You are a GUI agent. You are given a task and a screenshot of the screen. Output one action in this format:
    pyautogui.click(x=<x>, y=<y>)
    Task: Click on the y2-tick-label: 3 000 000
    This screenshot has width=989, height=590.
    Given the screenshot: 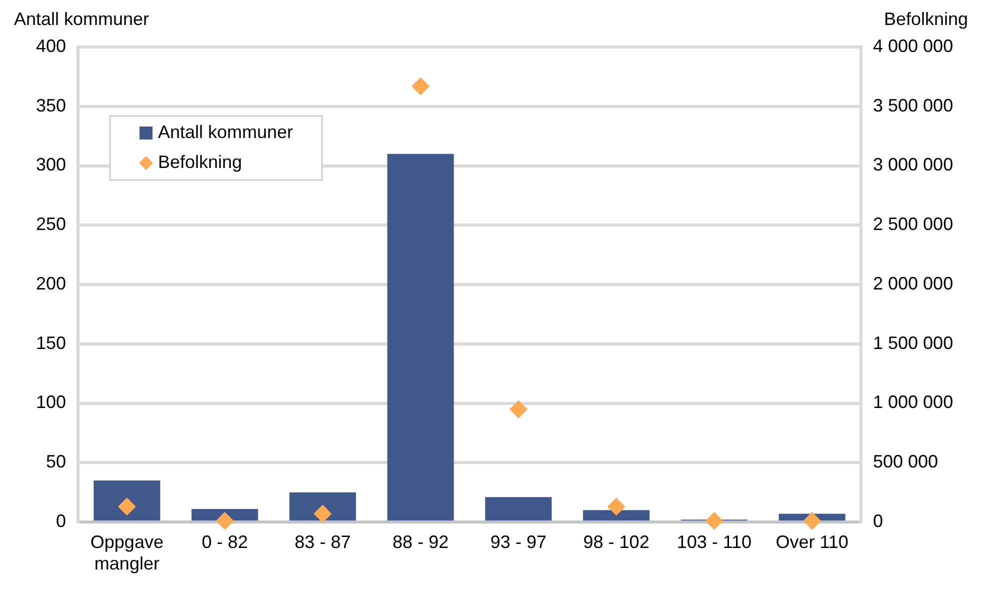 What is the action you would take?
    pyautogui.click(x=913, y=164)
    